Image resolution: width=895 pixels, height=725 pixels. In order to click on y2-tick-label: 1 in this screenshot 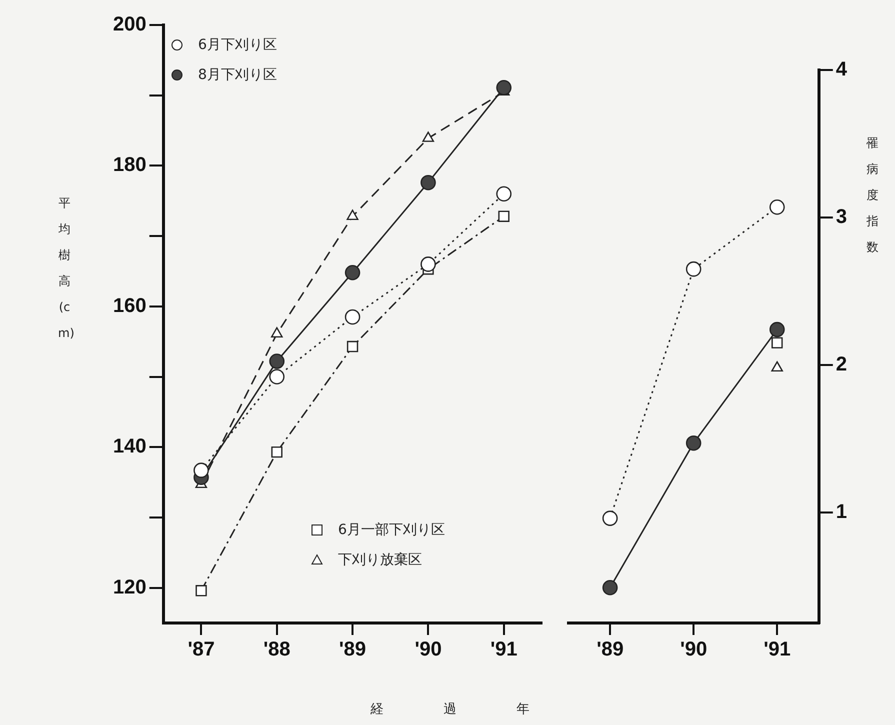, I will do `click(841, 511)`.